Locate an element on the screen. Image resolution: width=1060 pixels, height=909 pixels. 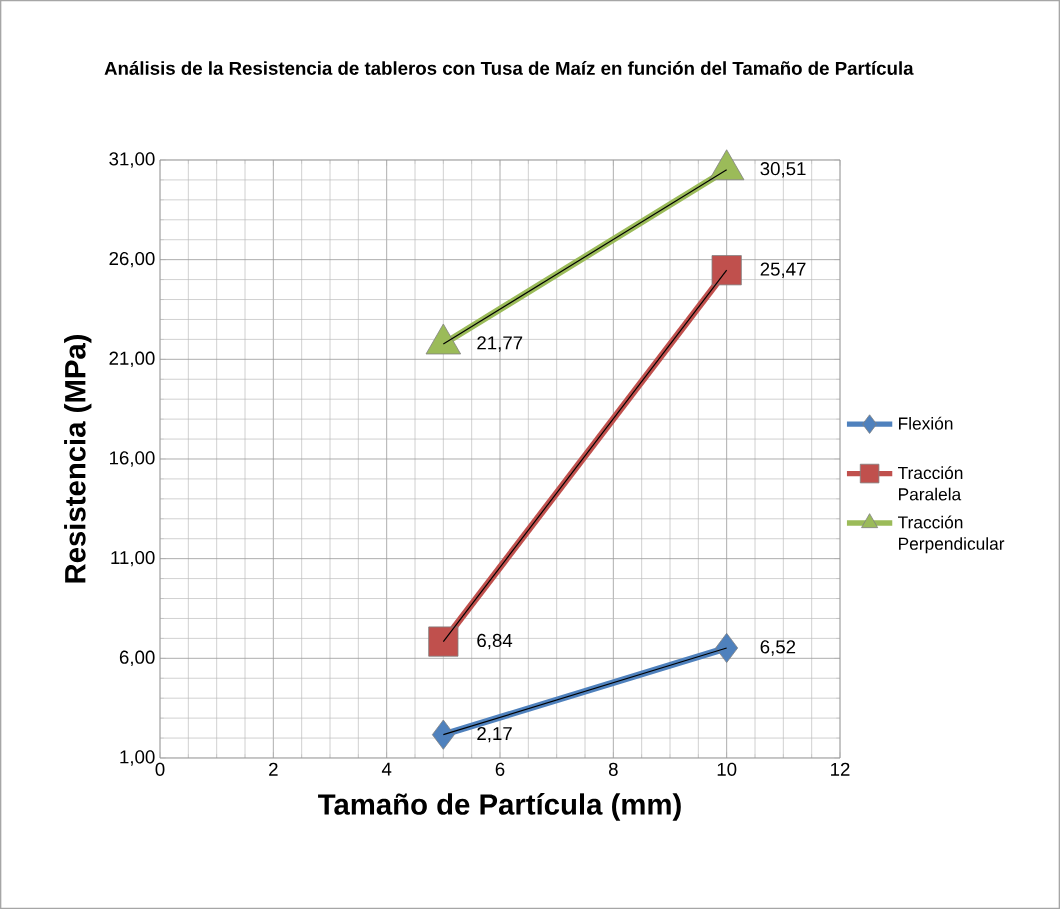
data-label: 30,51 is located at coordinates (783, 170).